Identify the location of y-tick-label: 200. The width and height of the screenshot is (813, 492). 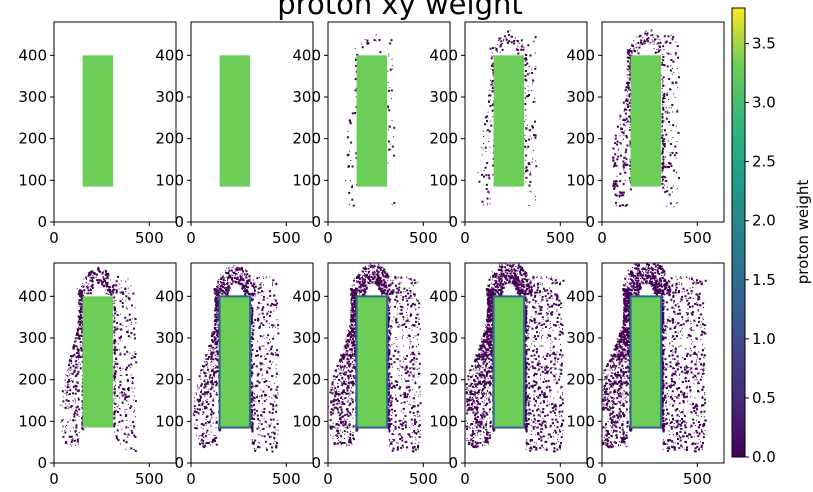
(443, 139).